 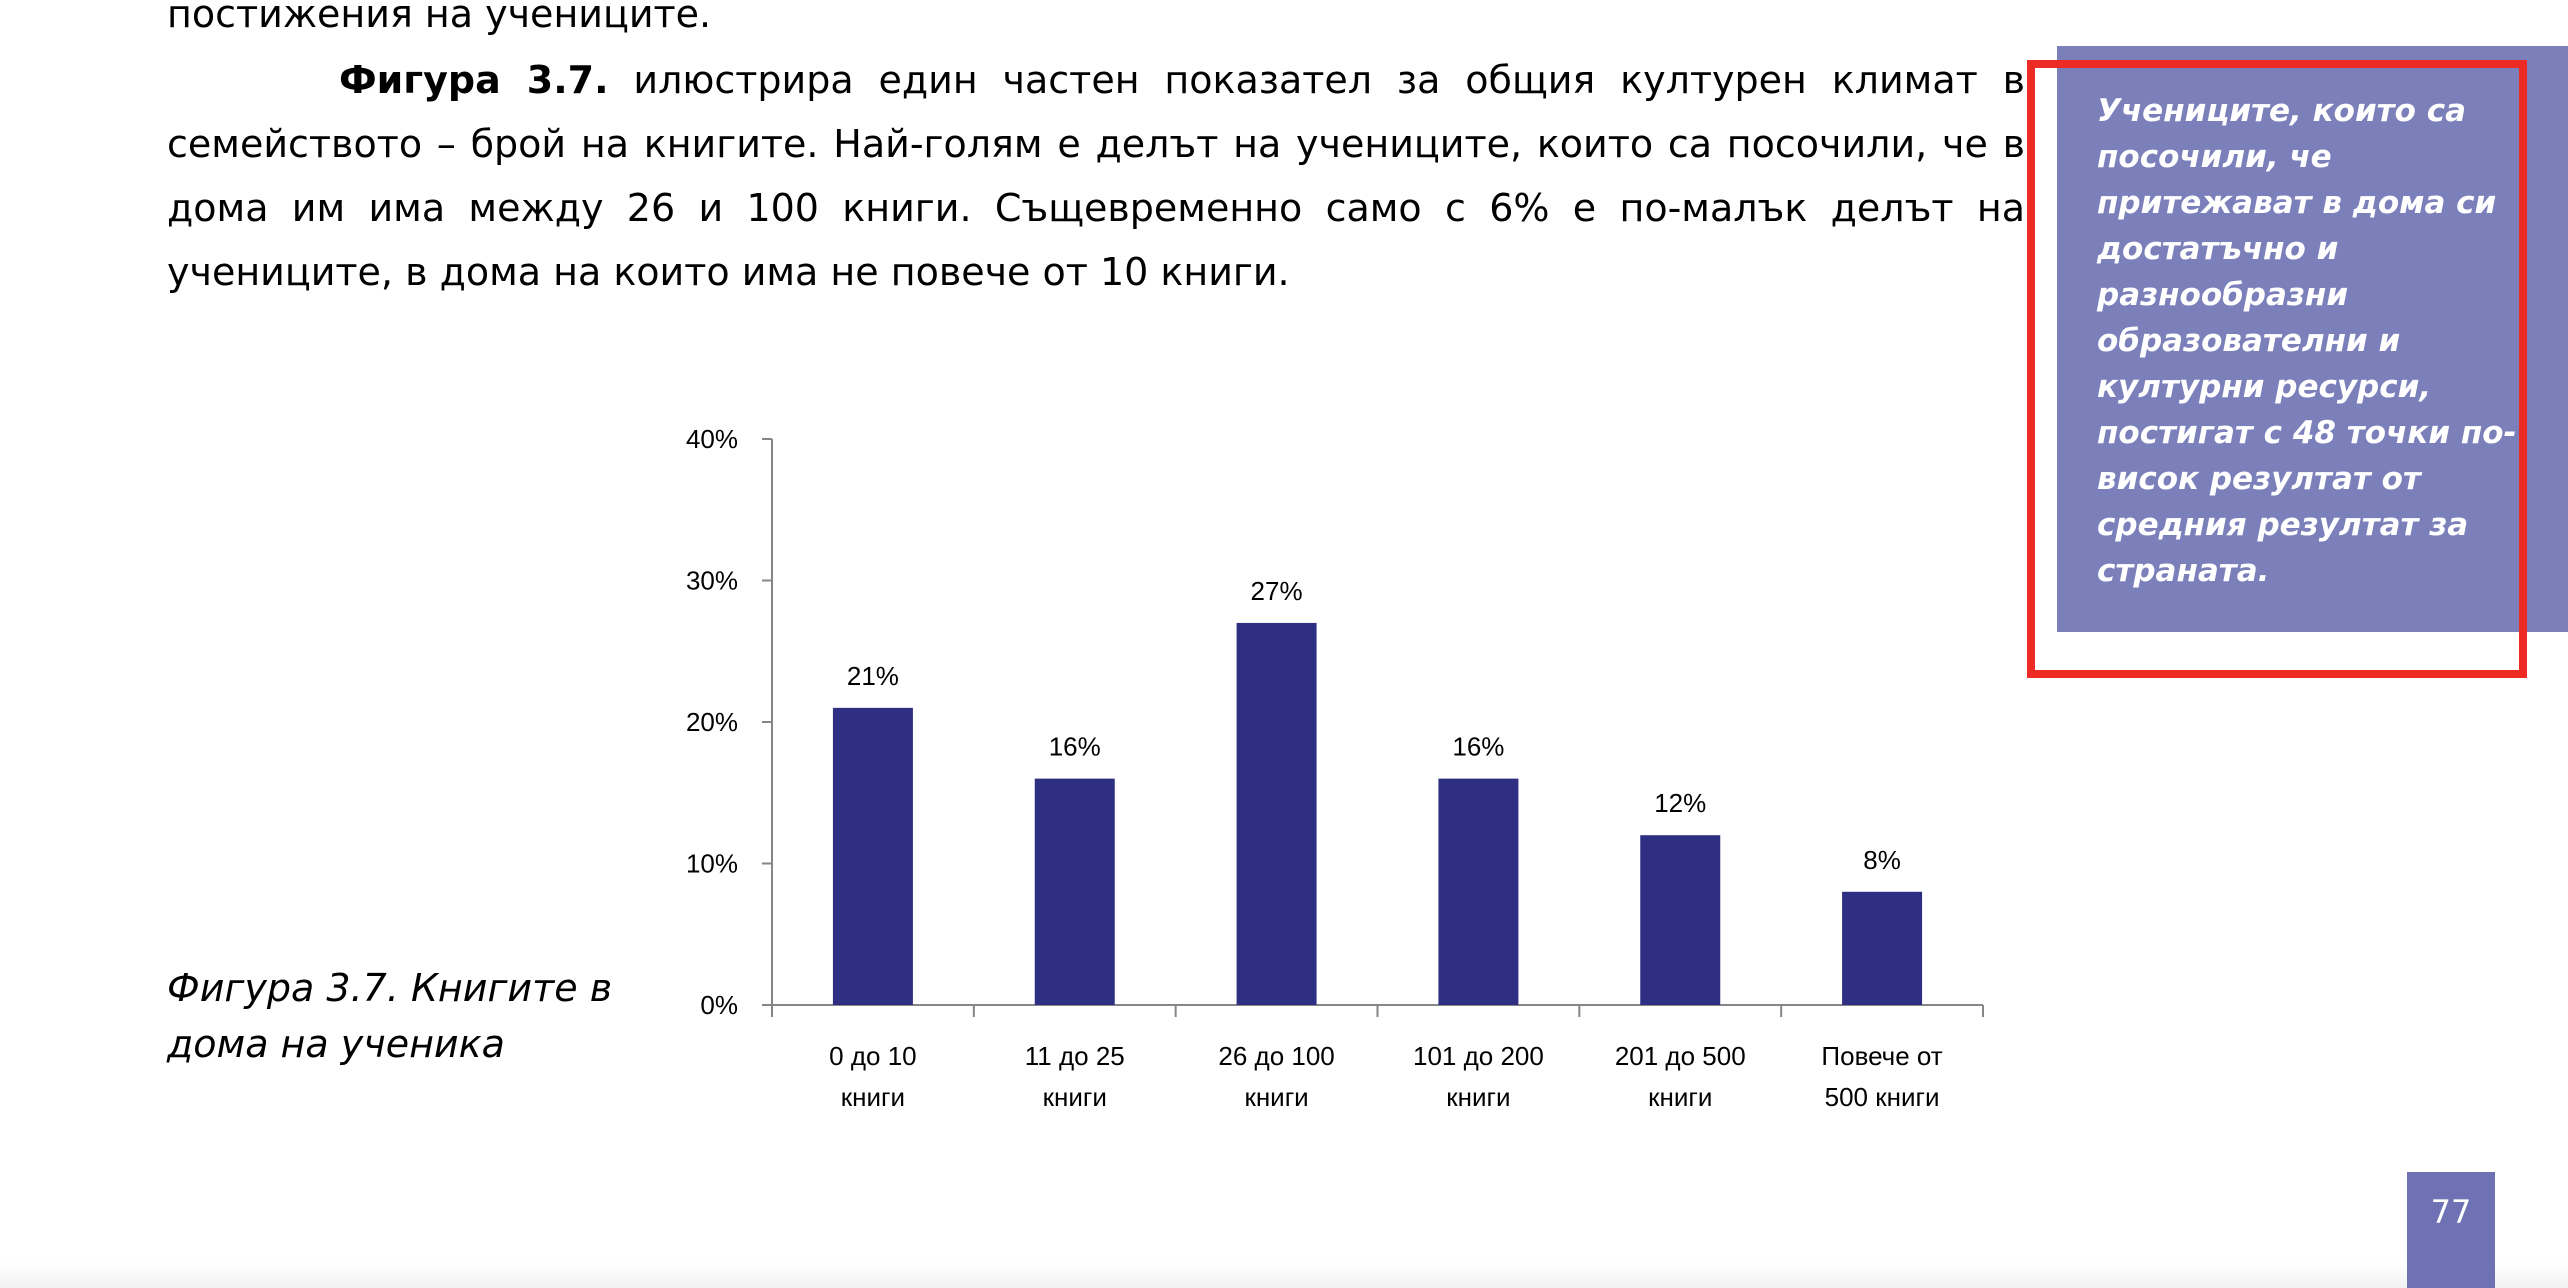 What do you see at coordinates (1075, 1056) in the screenshot?
I see `x-tick-label: 11 до 25` at bounding box center [1075, 1056].